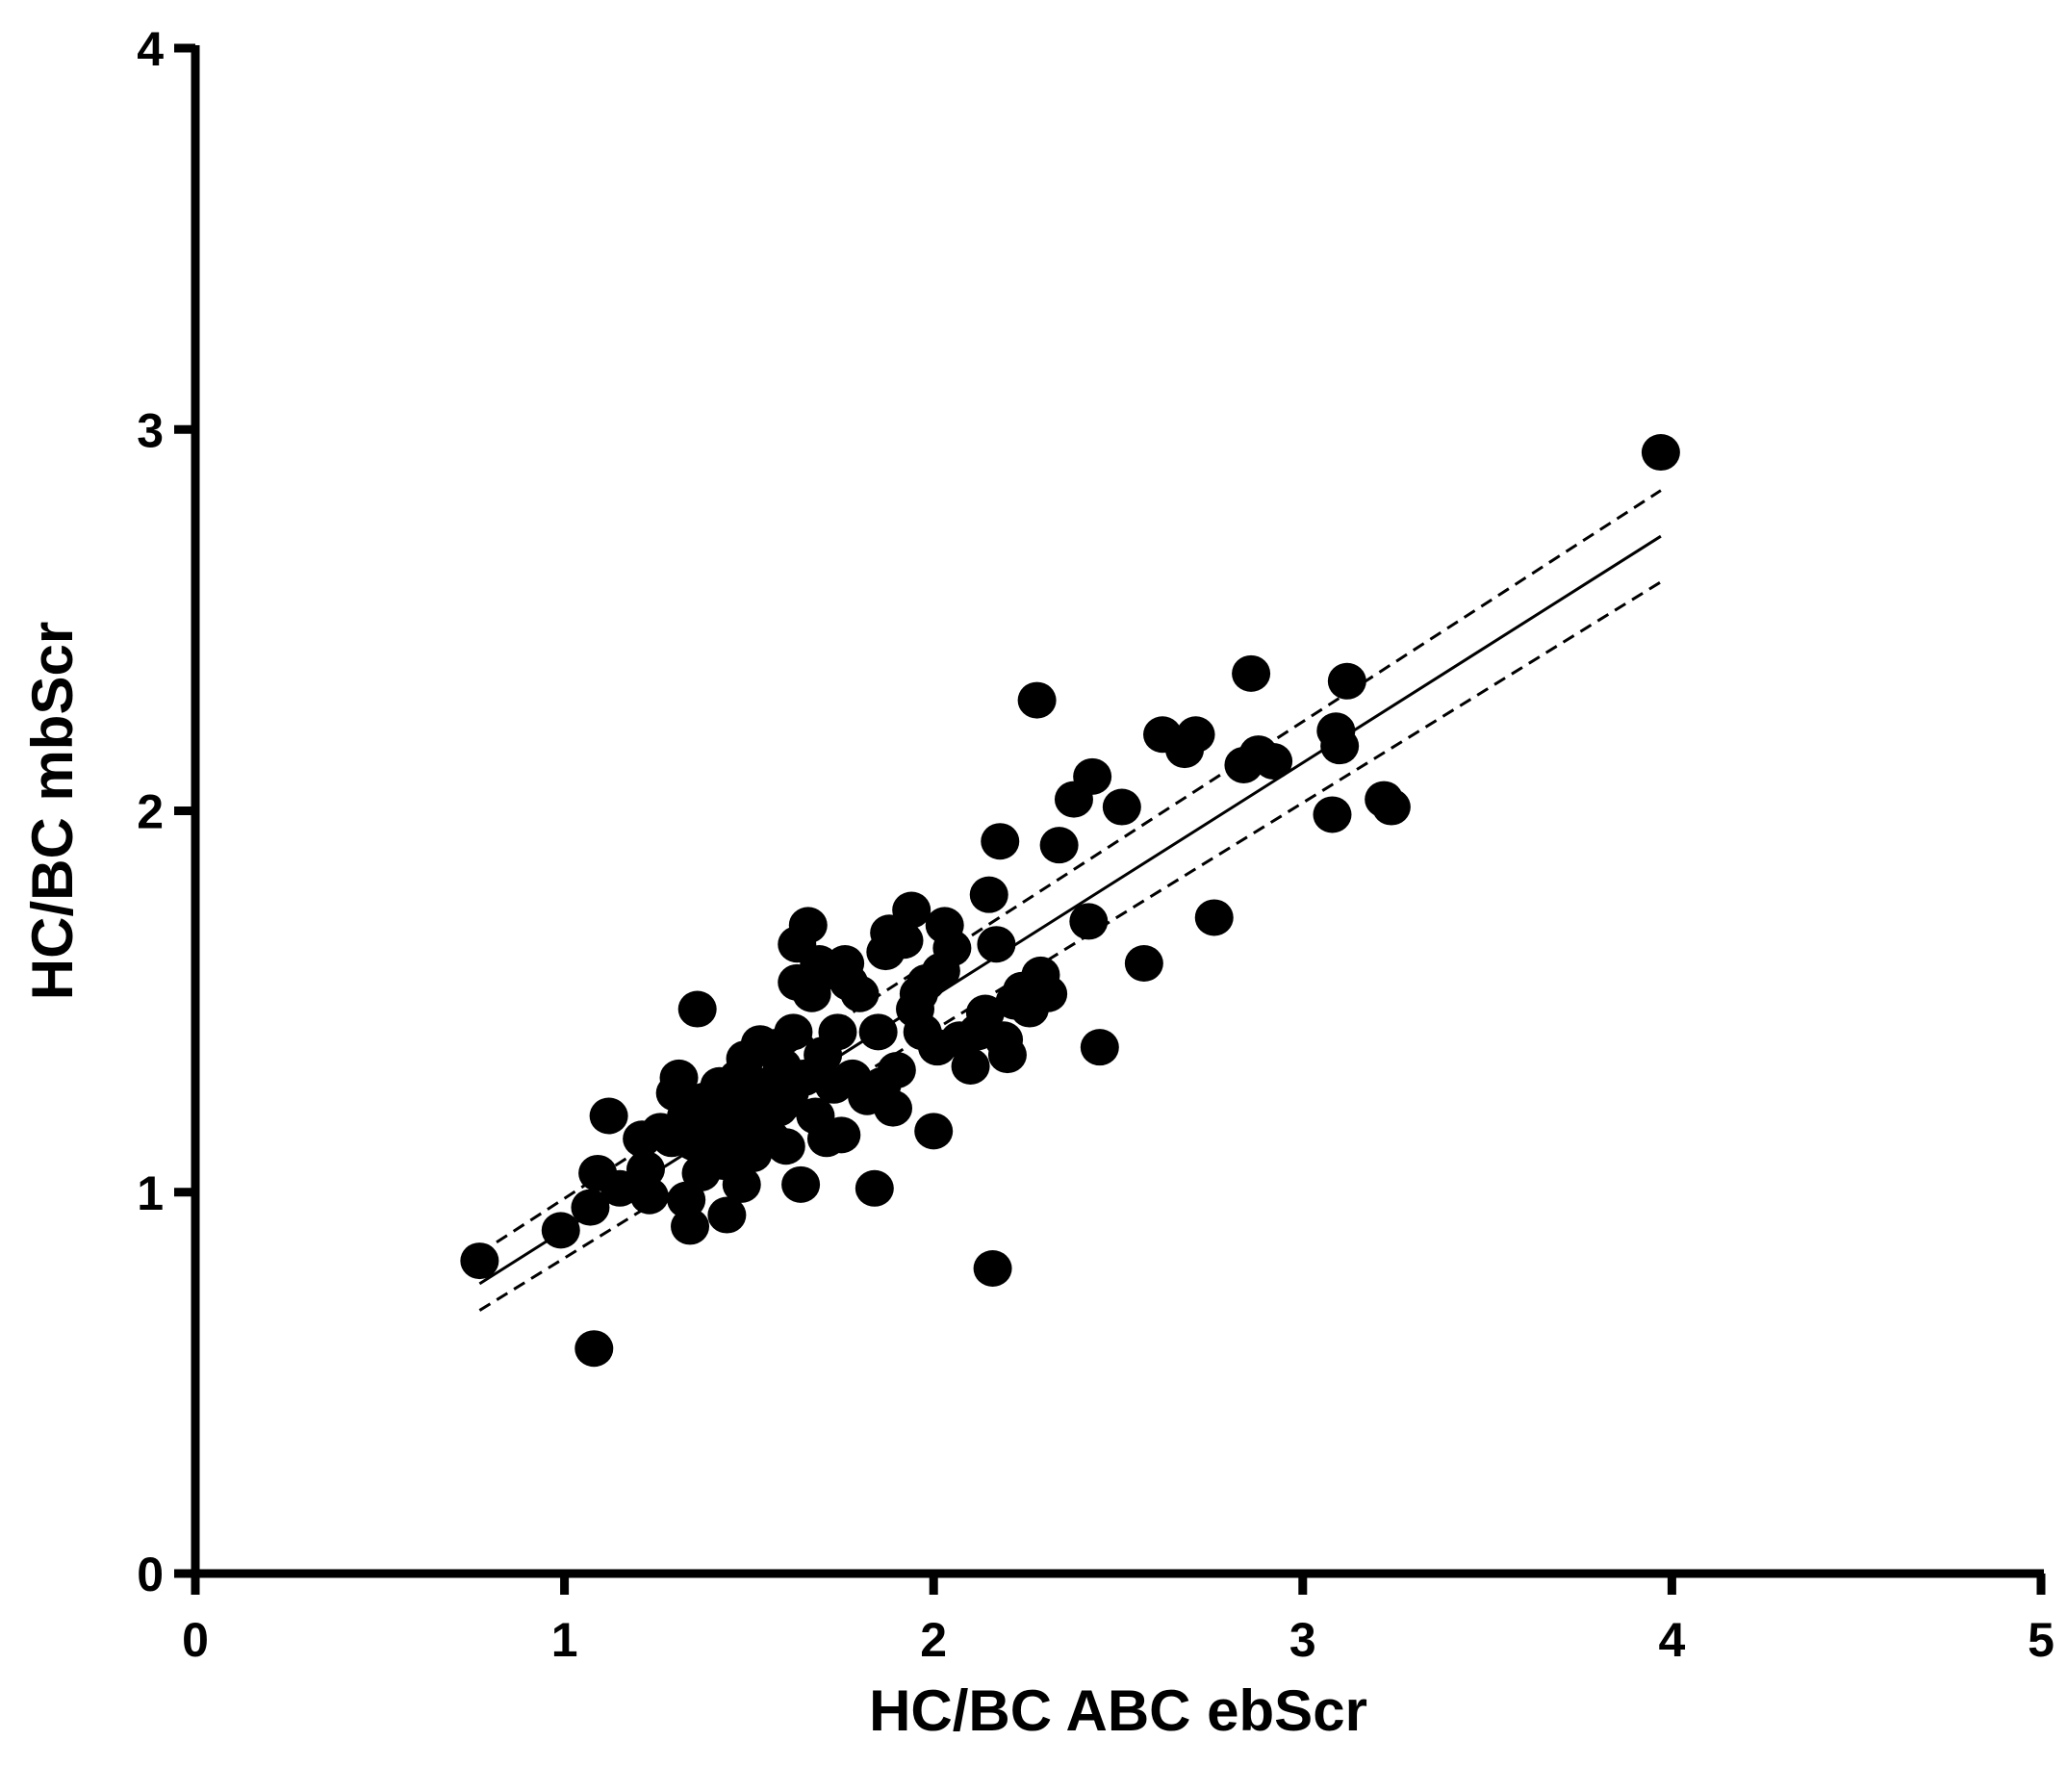  What do you see at coordinates (195, 1640) in the screenshot?
I see `x-tick-label: 0` at bounding box center [195, 1640].